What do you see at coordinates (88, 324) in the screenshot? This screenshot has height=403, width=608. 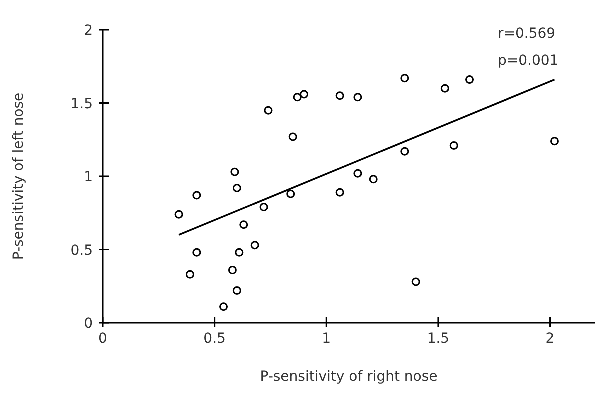 I see `y-tick-label: 0` at bounding box center [88, 324].